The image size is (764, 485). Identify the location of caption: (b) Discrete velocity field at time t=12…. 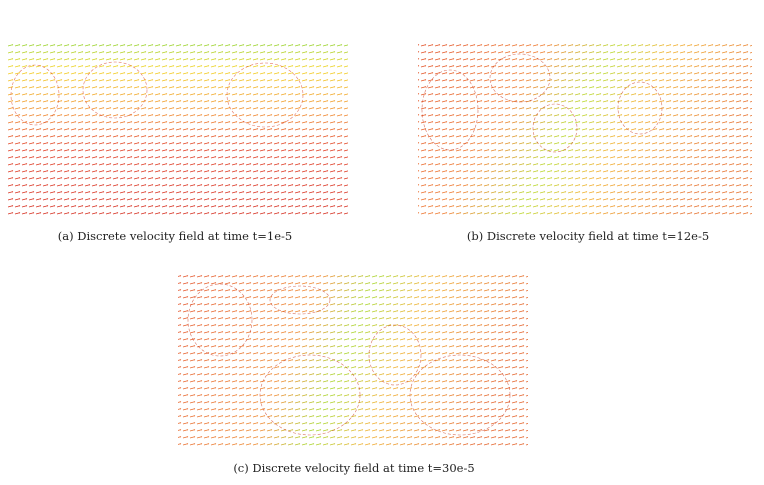
(588, 236).